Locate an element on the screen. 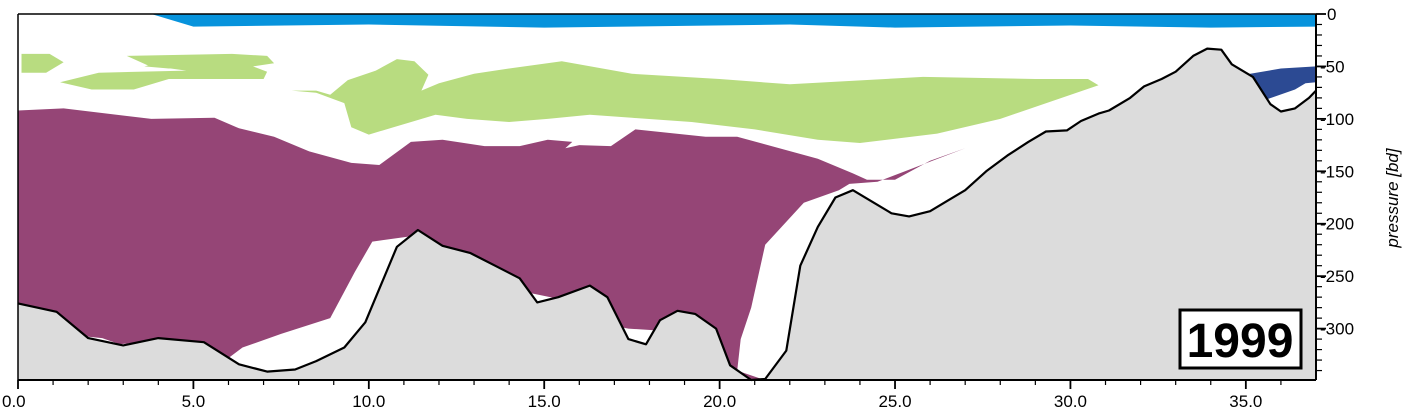 The width and height of the screenshot is (1408, 416). x-tick-label: 25.0 is located at coordinates (894, 401).